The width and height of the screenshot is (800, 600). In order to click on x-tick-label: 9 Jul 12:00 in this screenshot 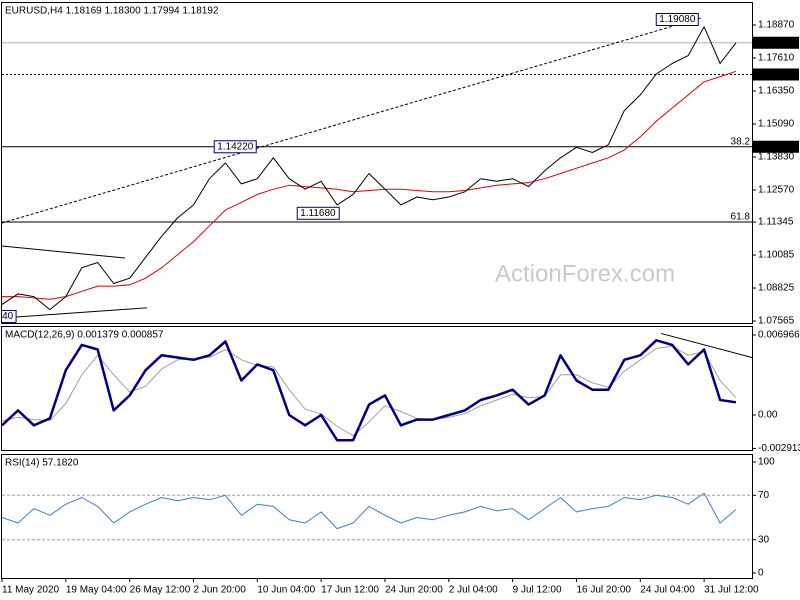, I will do `click(537, 590)`.